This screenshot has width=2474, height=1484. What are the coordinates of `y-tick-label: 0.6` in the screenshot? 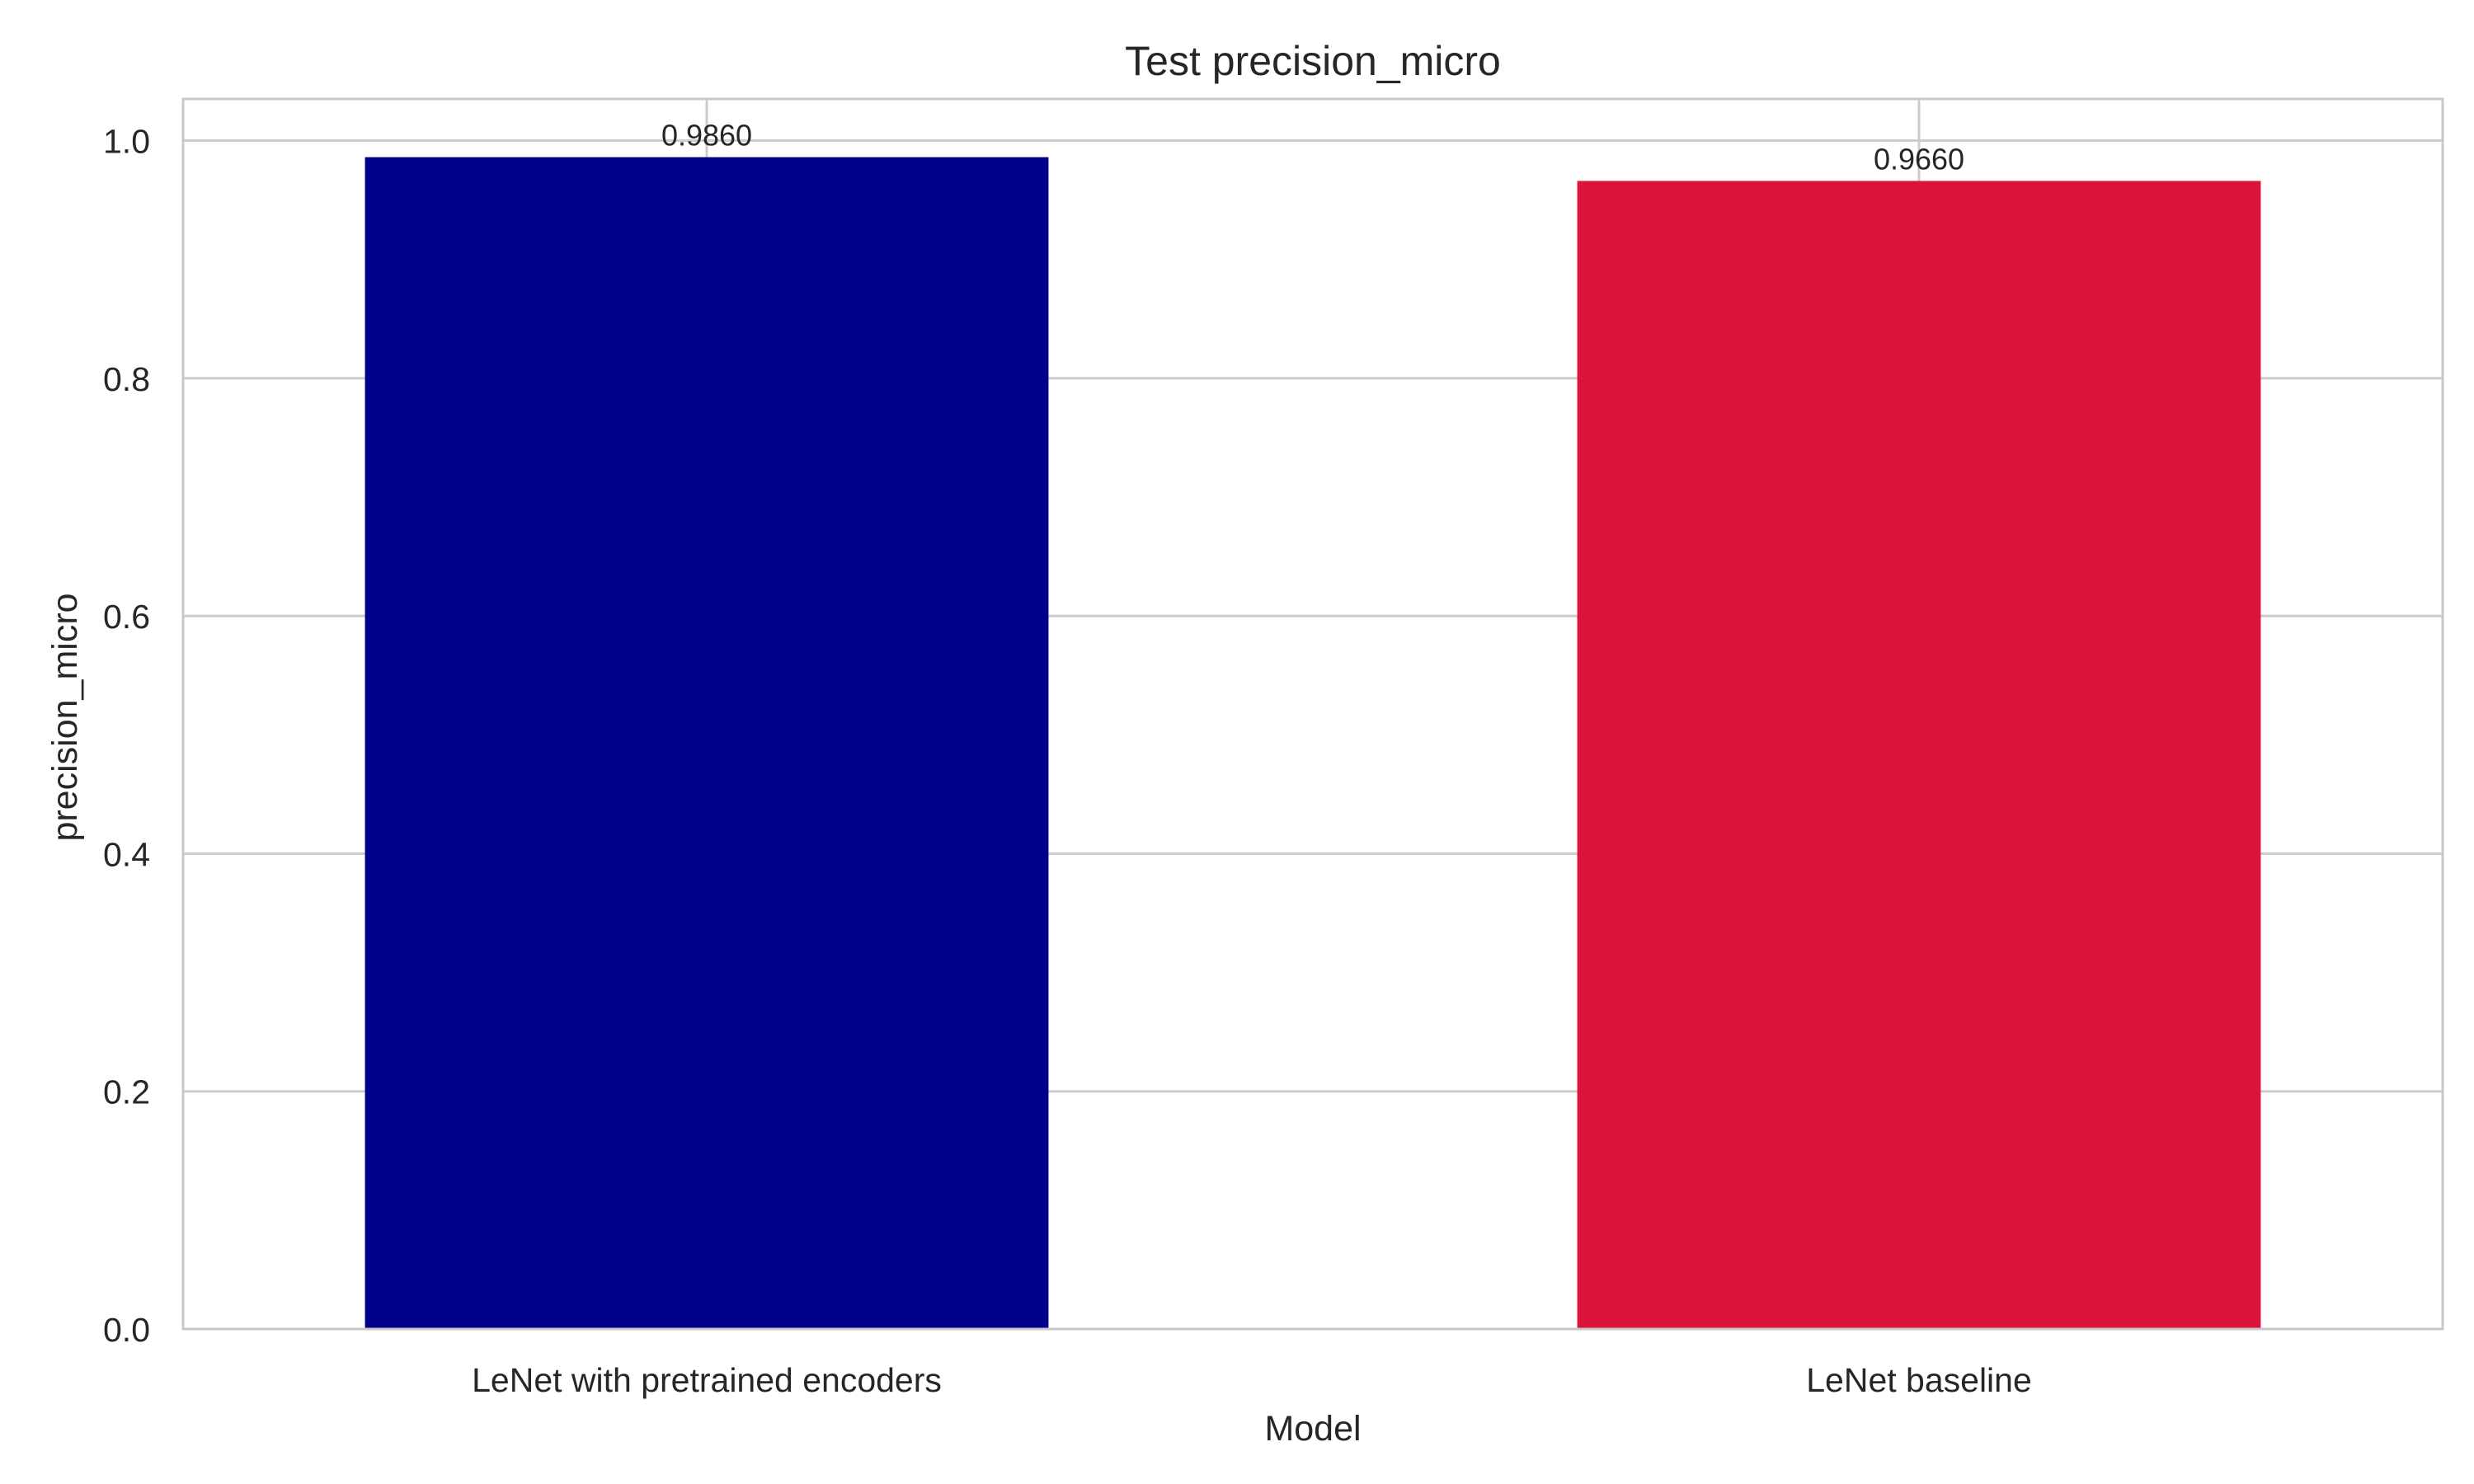 It's located at (126, 617).